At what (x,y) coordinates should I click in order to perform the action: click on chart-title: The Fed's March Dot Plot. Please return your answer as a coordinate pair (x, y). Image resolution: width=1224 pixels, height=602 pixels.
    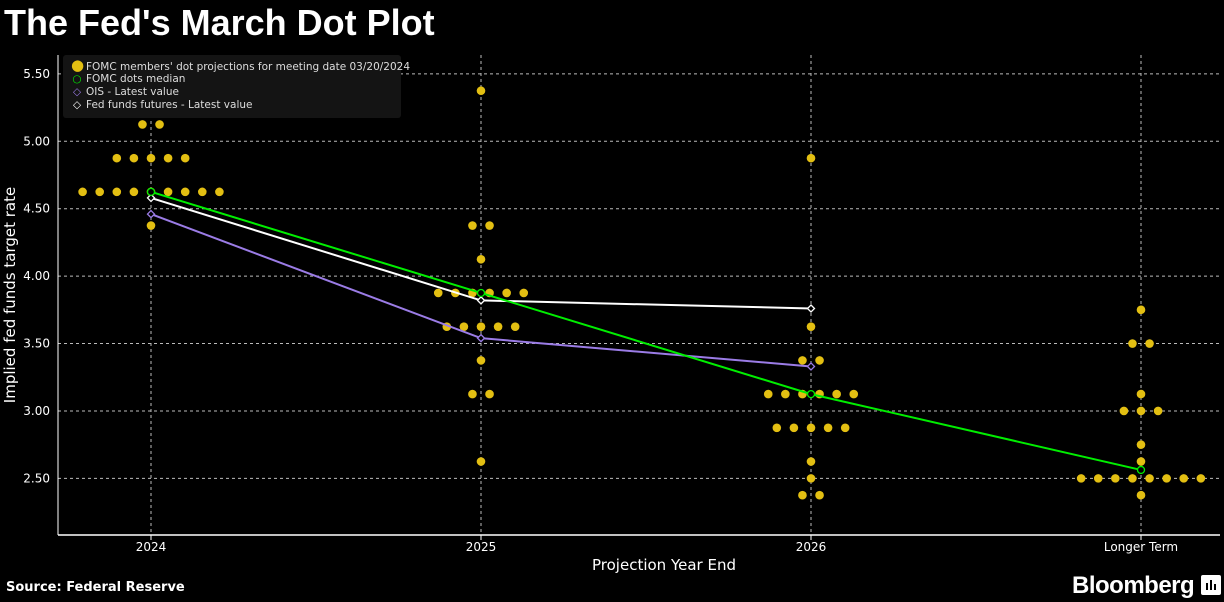
    Looking at the image, I should click on (219, 22).